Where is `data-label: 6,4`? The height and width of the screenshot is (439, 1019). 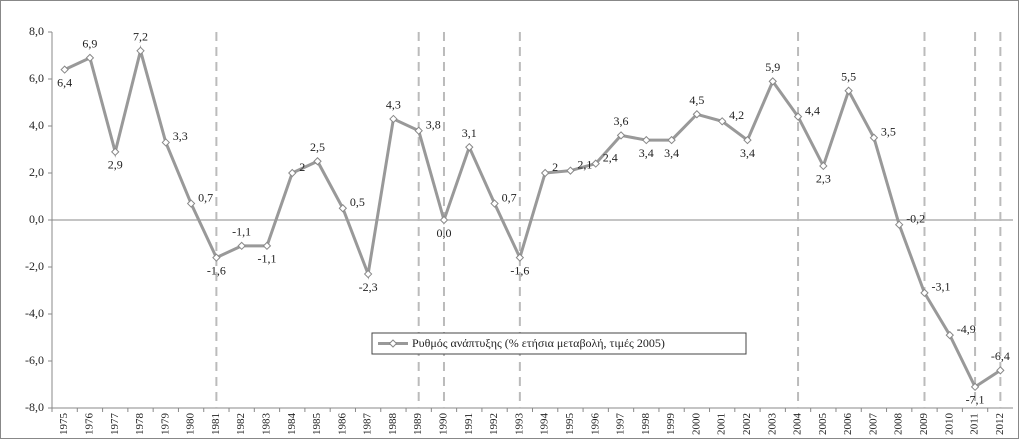
data-label: 6,4 is located at coordinates (64, 82).